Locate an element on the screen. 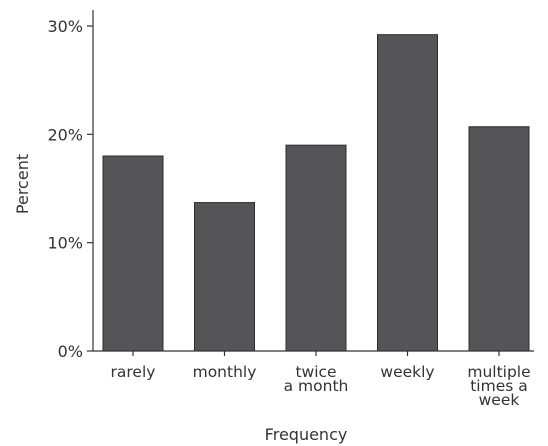 This screenshot has height=446, width=548. x-tick-label: twice a month is located at coordinates (316, 379).